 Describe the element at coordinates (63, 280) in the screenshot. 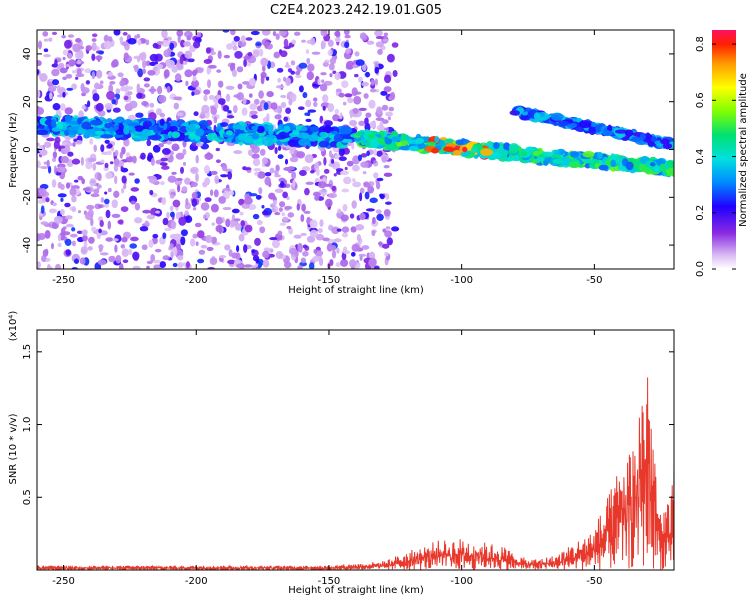

I see `x-tick-label: -250` at that location.